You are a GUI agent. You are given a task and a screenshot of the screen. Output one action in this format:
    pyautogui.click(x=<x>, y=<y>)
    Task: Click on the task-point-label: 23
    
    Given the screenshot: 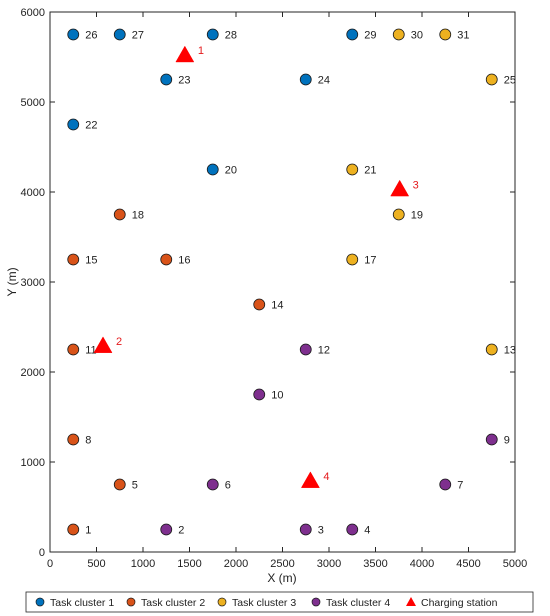 What is the action you would take?
    pyautogui.click(x=184, y=81)
    